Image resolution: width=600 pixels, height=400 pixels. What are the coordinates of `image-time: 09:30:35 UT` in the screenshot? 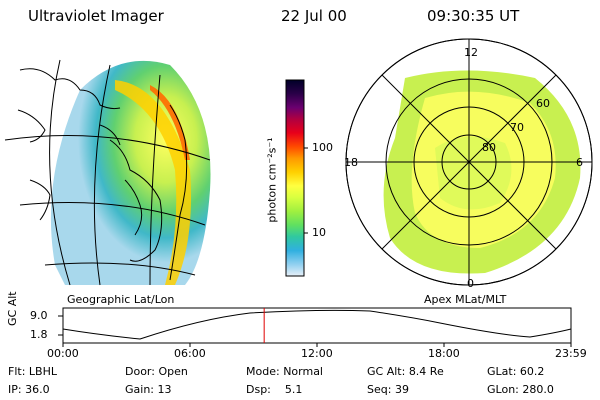 It's located at (473, 16).